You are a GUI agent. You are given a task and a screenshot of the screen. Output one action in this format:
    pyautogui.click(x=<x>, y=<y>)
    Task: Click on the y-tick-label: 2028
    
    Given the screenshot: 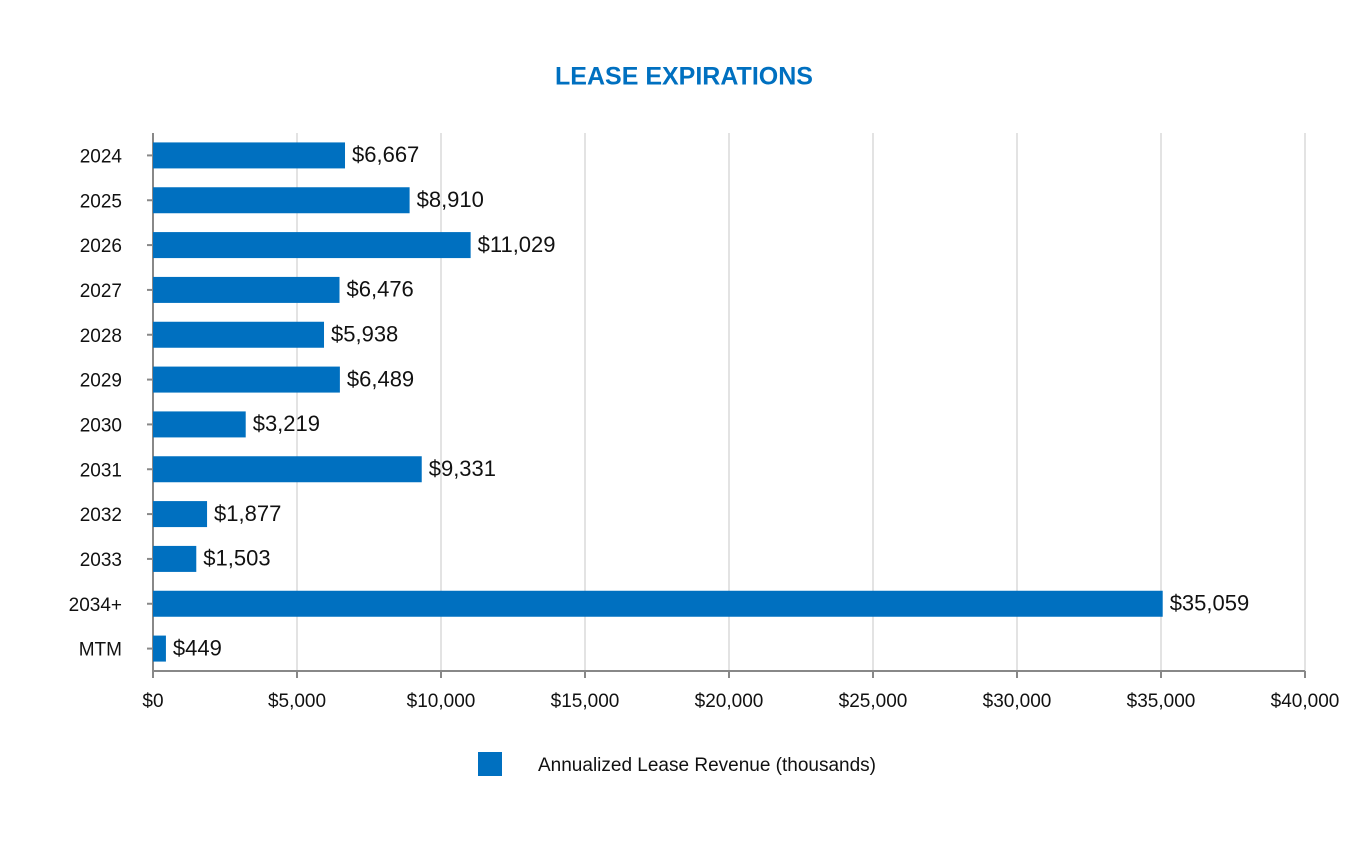 What is the action you would take?
    pyautogui.click(x=101, y=336)
    